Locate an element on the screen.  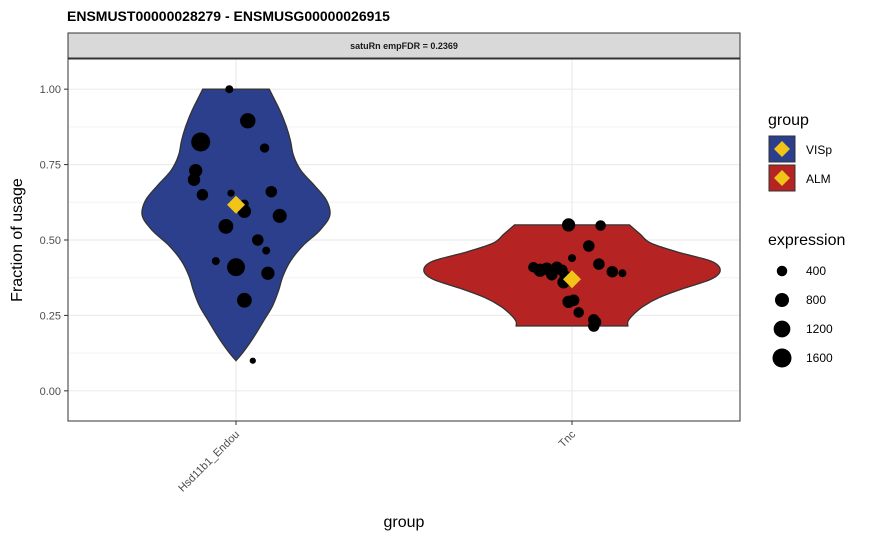
mean-markers-layer is located at coordinates (404, 242).